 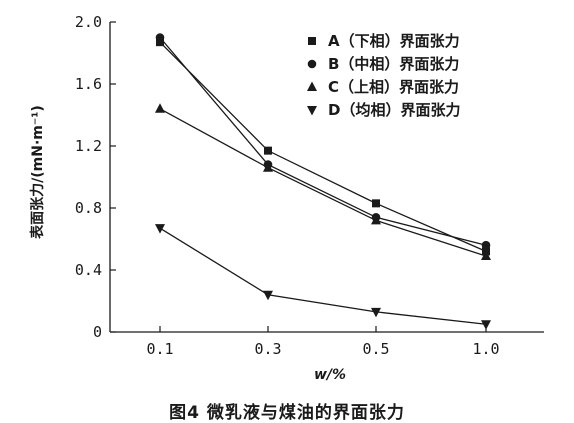 I want to click on y-tick-label: 0, so click(x=97, y=332).